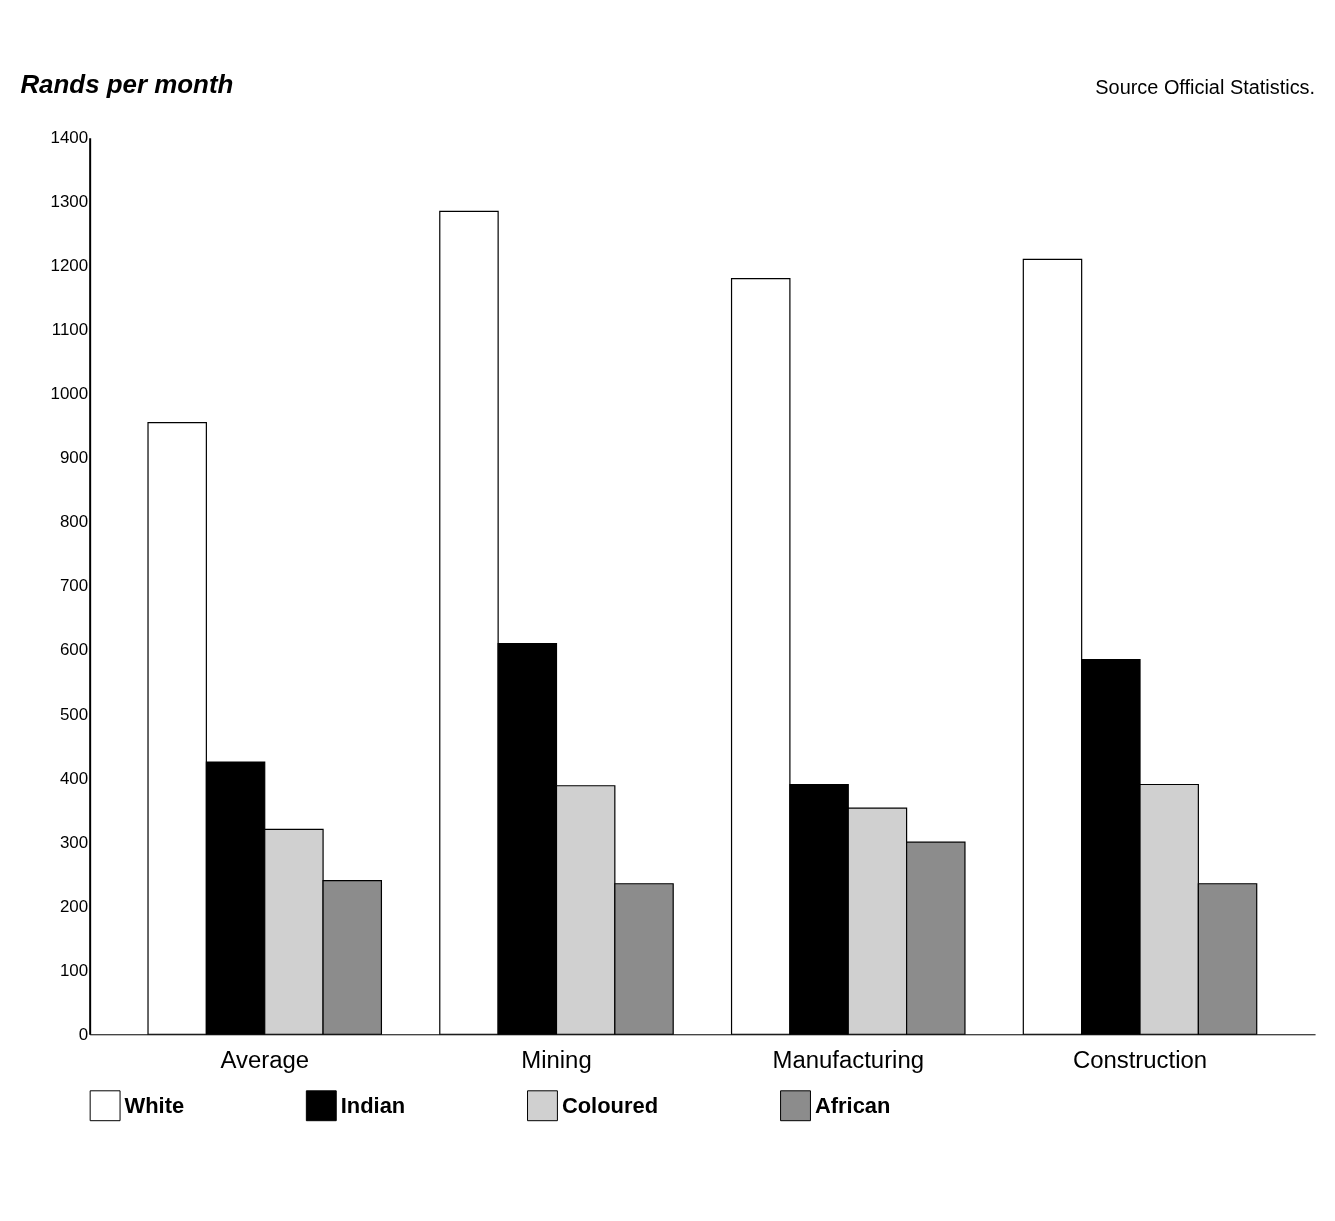 This screenshot has width=1335, height=1221. Describe the element at coordinates (74, 970) in the screenshot. I see `y-tick-label: 100` at that location.